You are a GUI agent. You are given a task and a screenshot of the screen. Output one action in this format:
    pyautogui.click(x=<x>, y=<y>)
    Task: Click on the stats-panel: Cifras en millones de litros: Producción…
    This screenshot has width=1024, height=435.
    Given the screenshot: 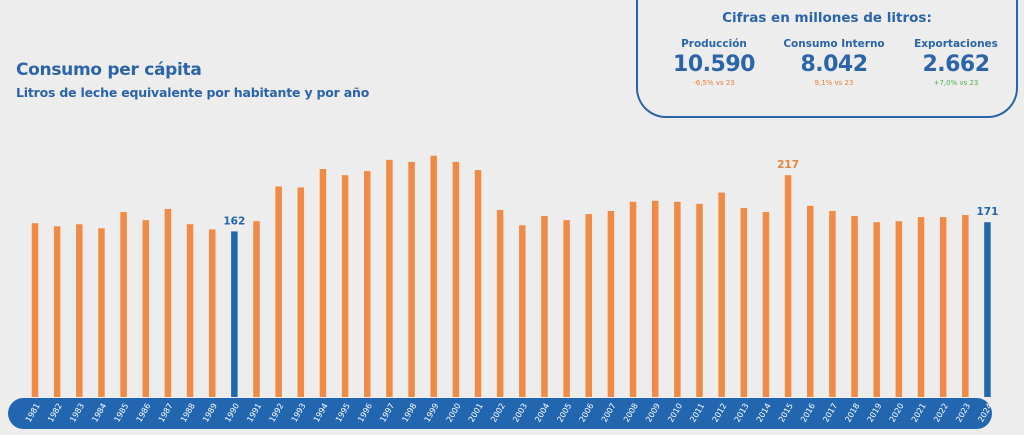 What is the action you would take?
    pyautogui.click(x=827, y=59)
    